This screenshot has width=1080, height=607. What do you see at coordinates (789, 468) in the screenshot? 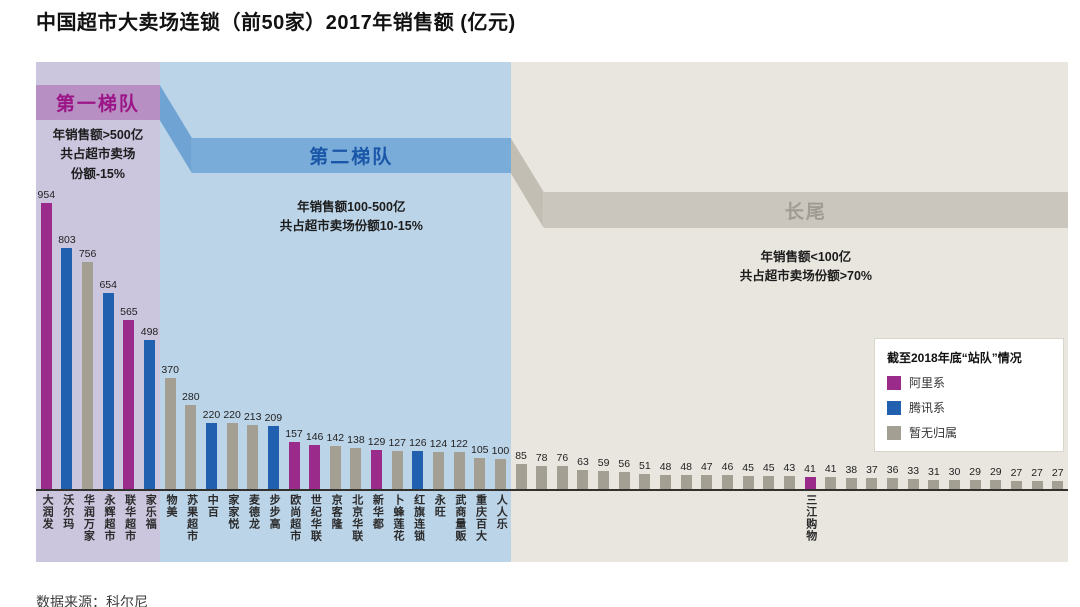
I see `bar-value-label: 43` at bounding box center [789, 468].